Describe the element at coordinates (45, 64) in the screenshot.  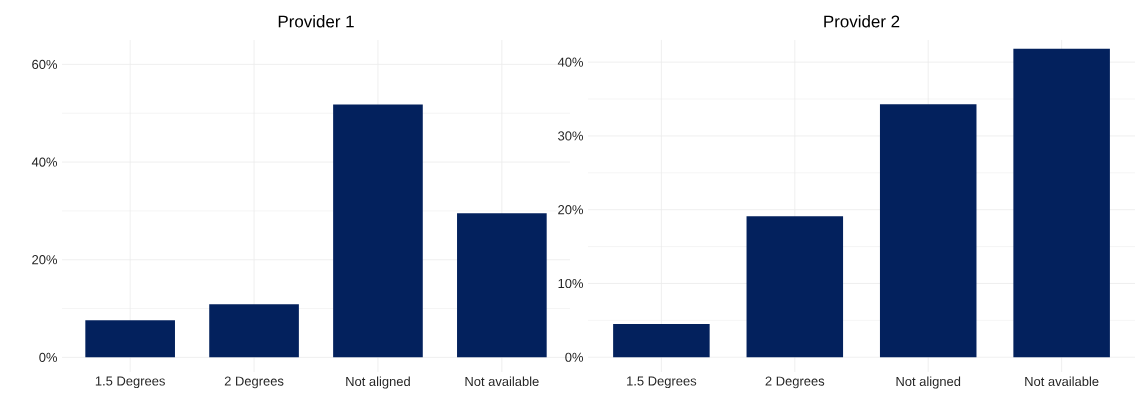
I see `y-tick-label: 60%` at that location.